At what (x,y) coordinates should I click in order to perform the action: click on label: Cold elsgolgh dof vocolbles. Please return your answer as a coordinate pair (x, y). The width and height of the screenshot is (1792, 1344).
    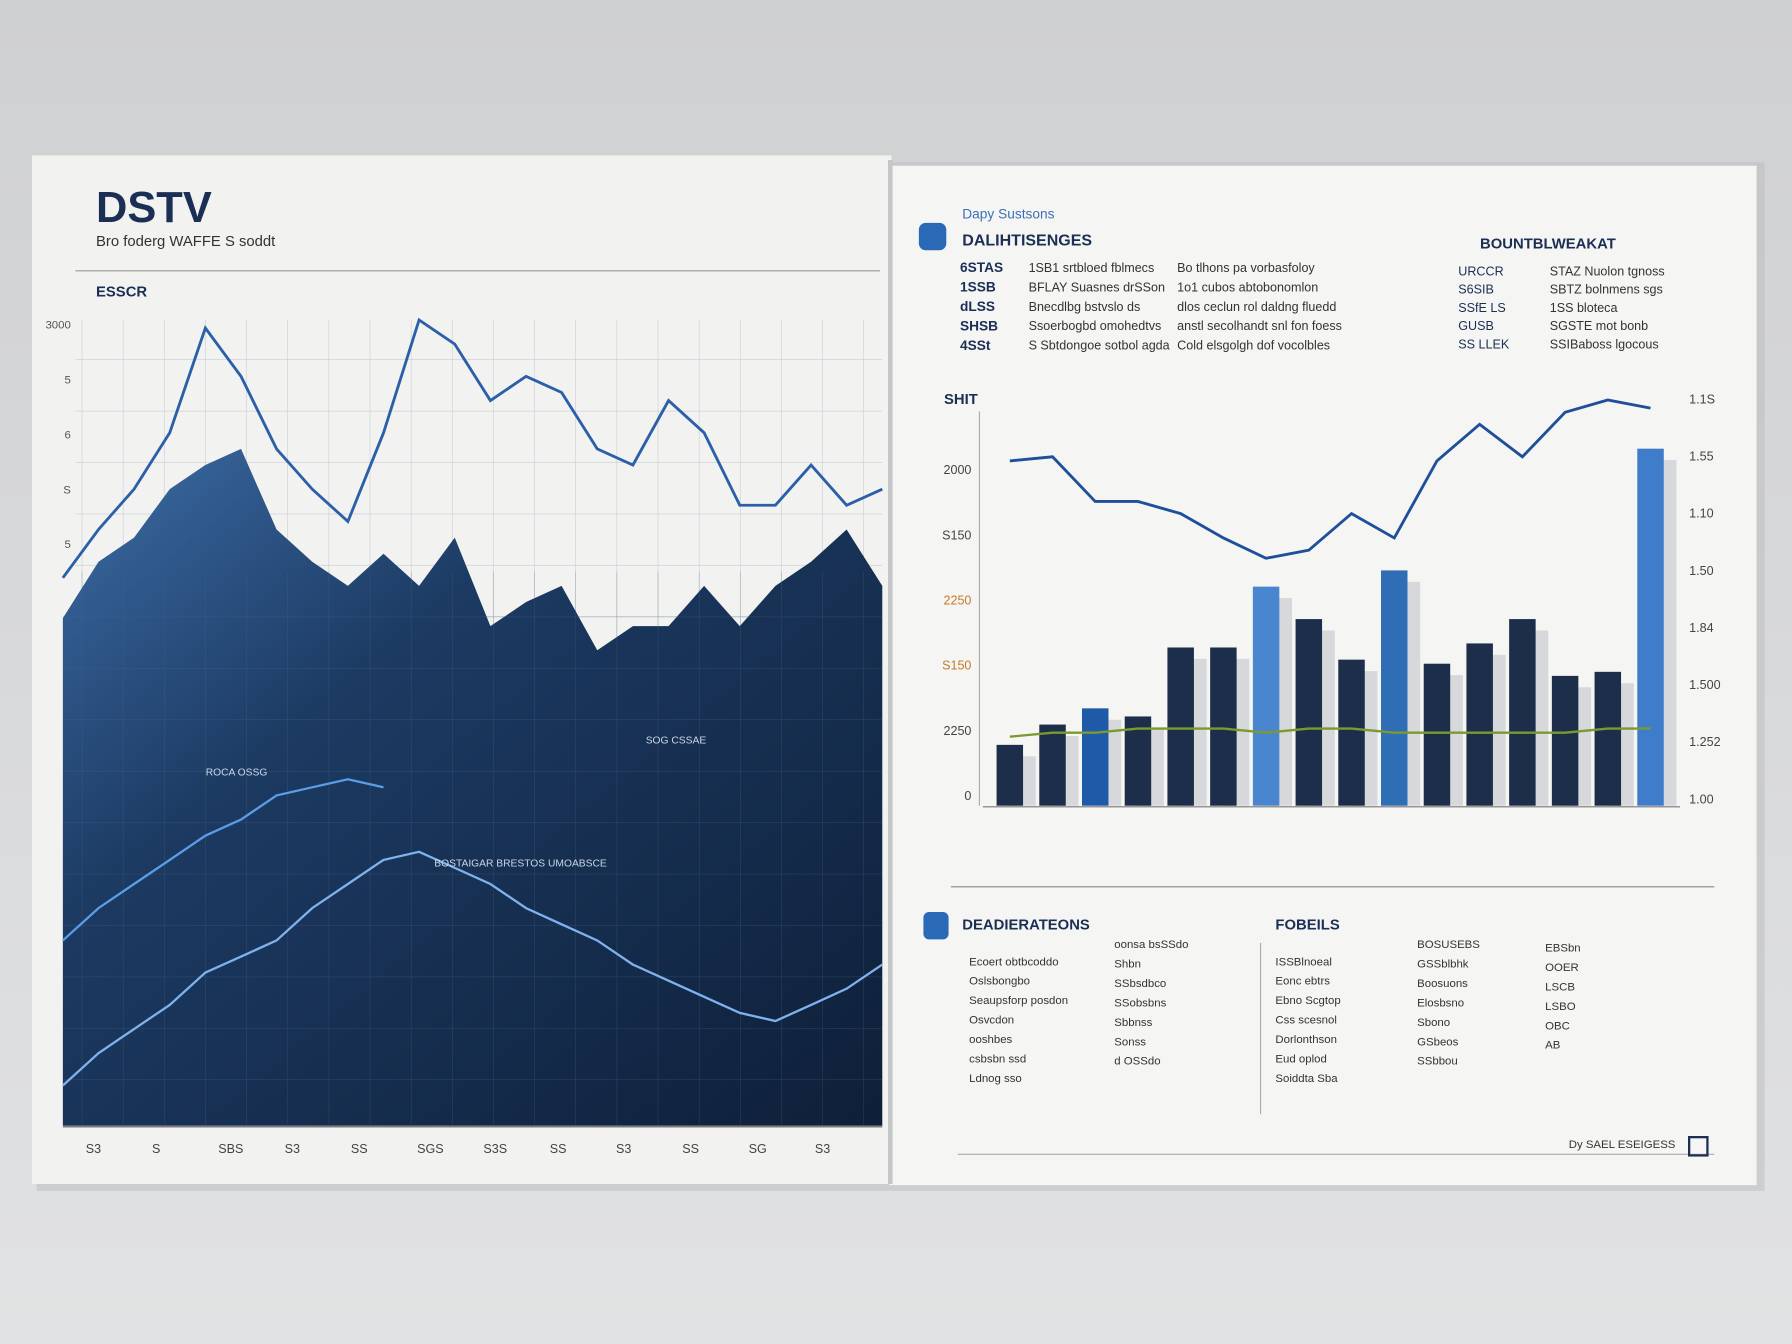
    Looking at the image, I should click on (1253, 346).